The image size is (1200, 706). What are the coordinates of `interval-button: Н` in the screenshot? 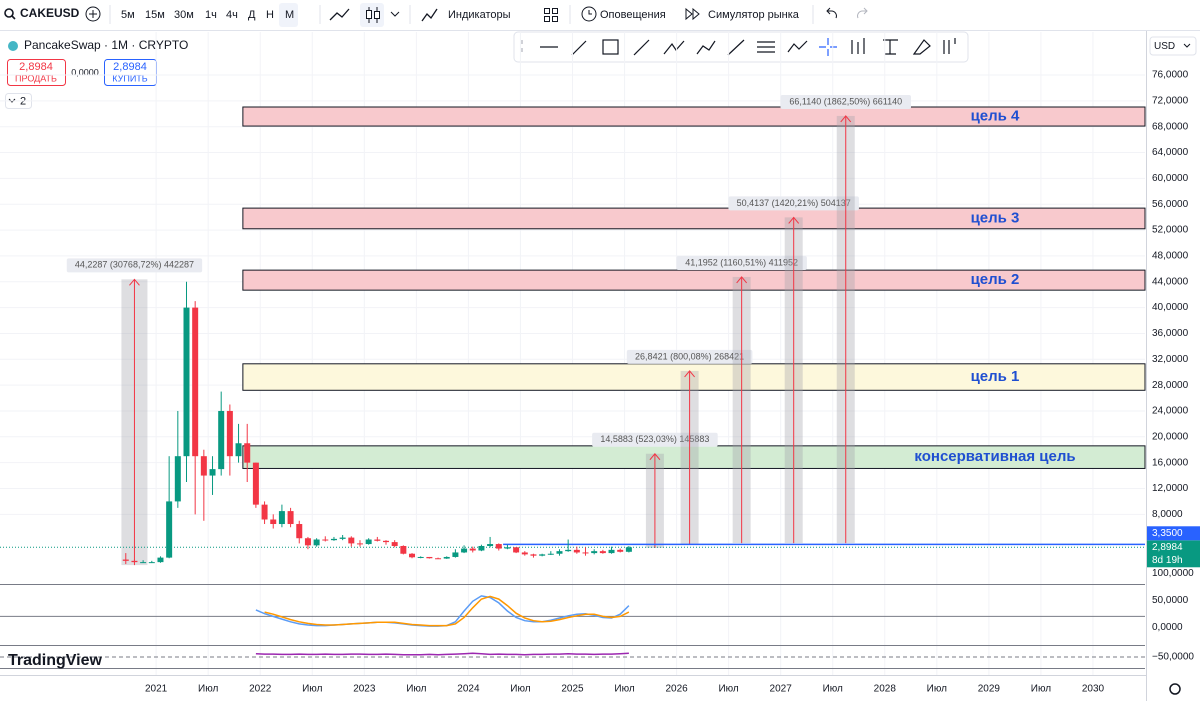 It's located at (270, 15).